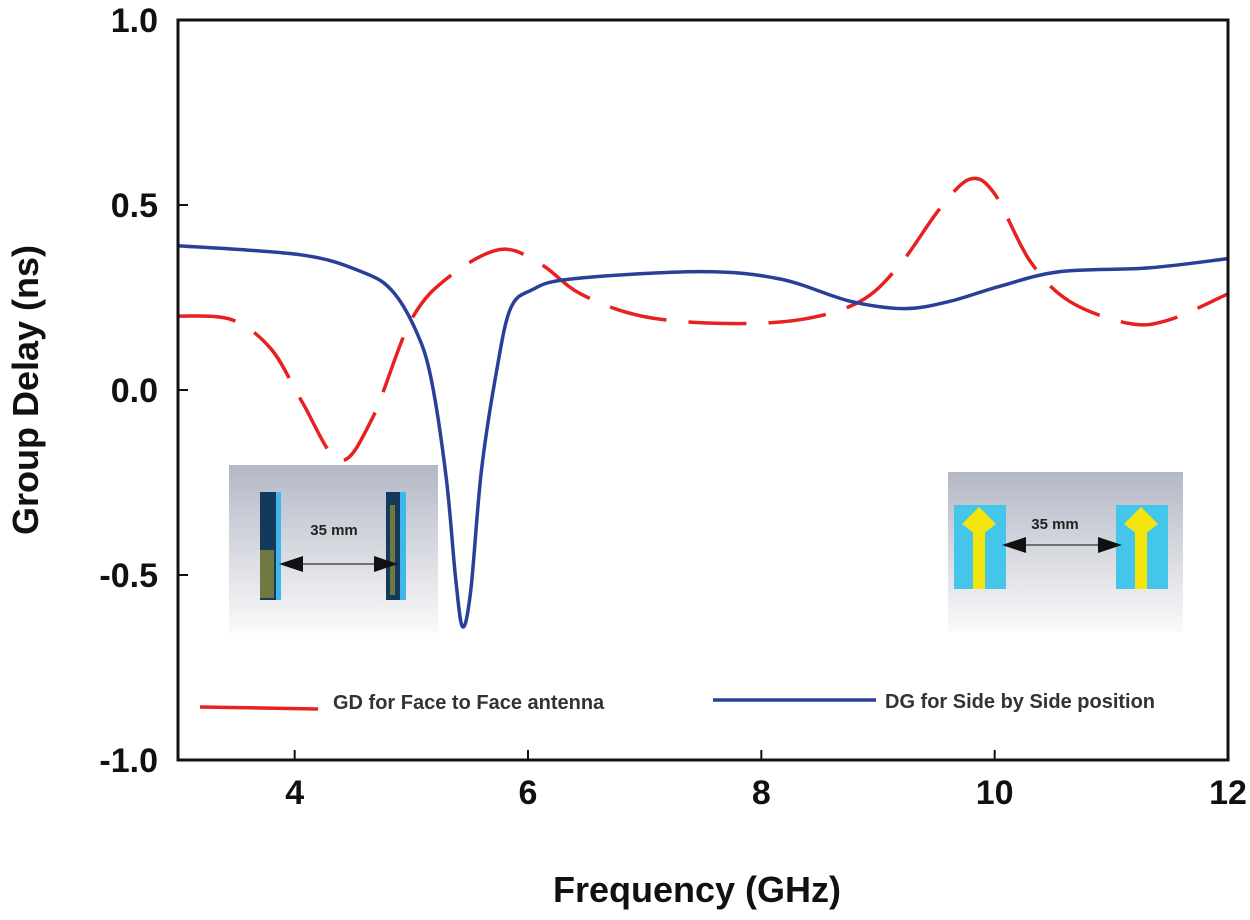 The width and height of the screenshot is (1250, 920). I want to click on legend-label-side-by-side: DG for Side by Side position, so click(1020, 702).